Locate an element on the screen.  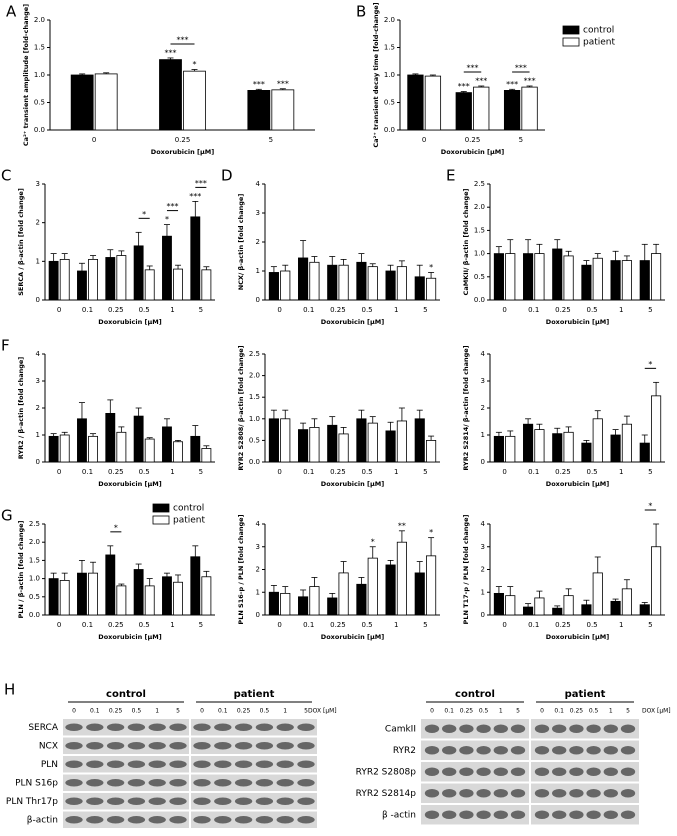
y-tick-label: 2.0 is located at coordinates (34, 542).